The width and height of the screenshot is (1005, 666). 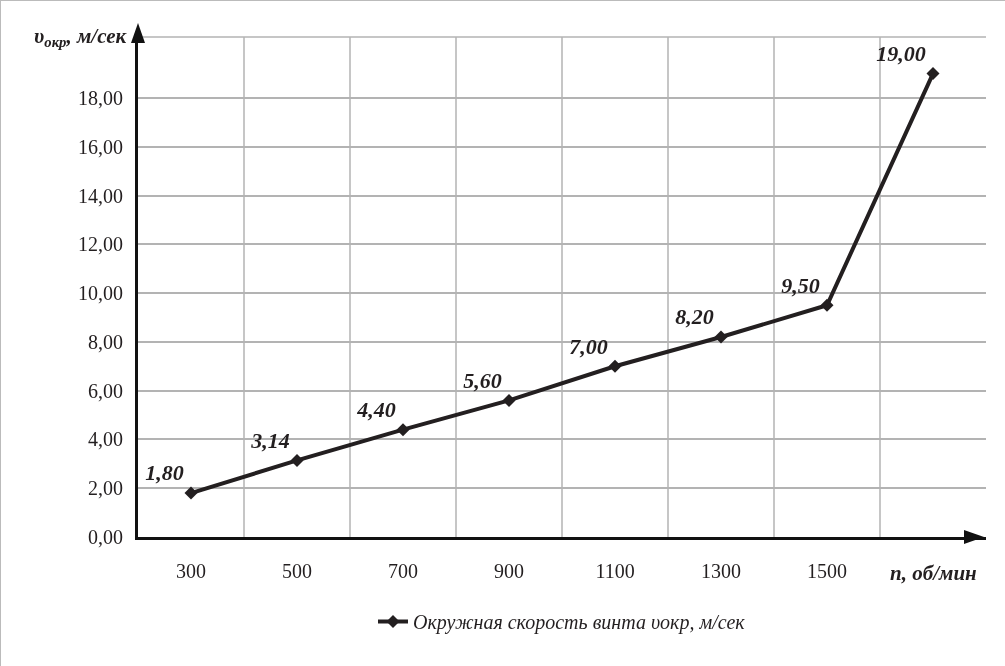 What do you see at coordinates (827, 571) in the screenshot?
I see `x-tick-label: 1500` at bounding box center [827, 571].